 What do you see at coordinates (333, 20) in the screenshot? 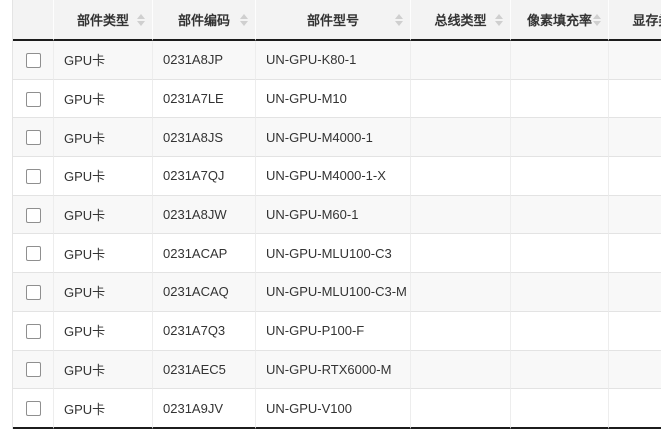
I see `header-part-model: 部件型号` at bounding box center [333, 20].